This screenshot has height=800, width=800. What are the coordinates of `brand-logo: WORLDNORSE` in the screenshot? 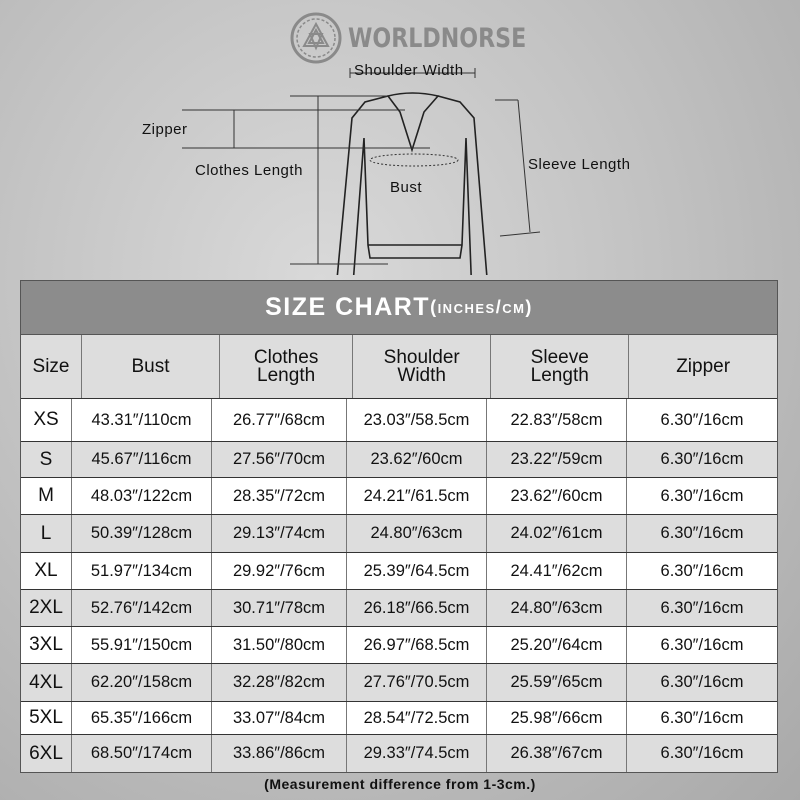 It's located at (427, 38).